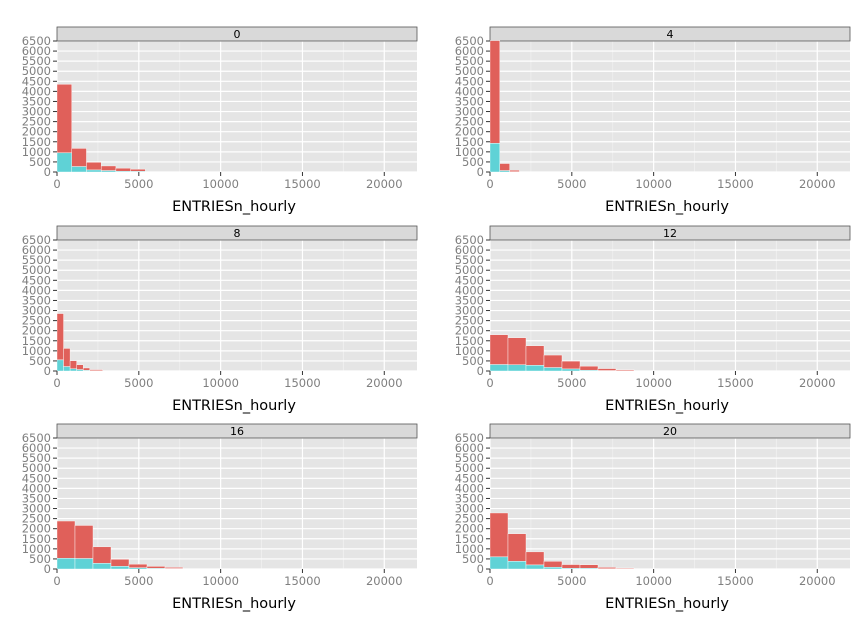  I want to click on facet-label: 8, so click(237, 233).